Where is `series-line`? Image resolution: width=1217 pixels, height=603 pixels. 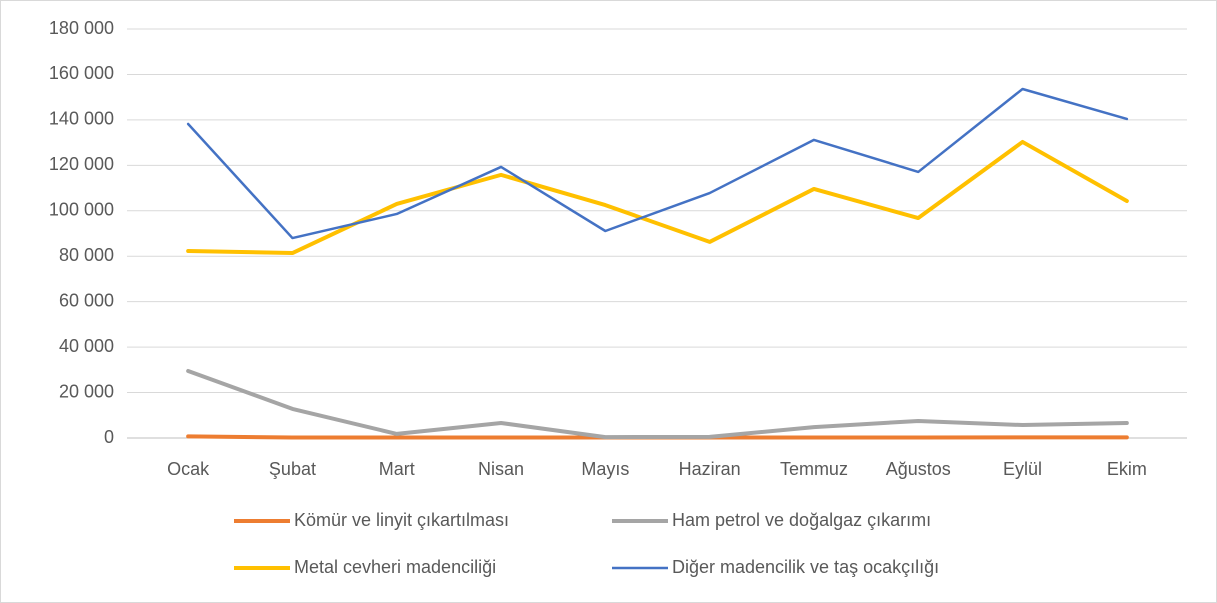 series-line is located at coordinates (657, 404).